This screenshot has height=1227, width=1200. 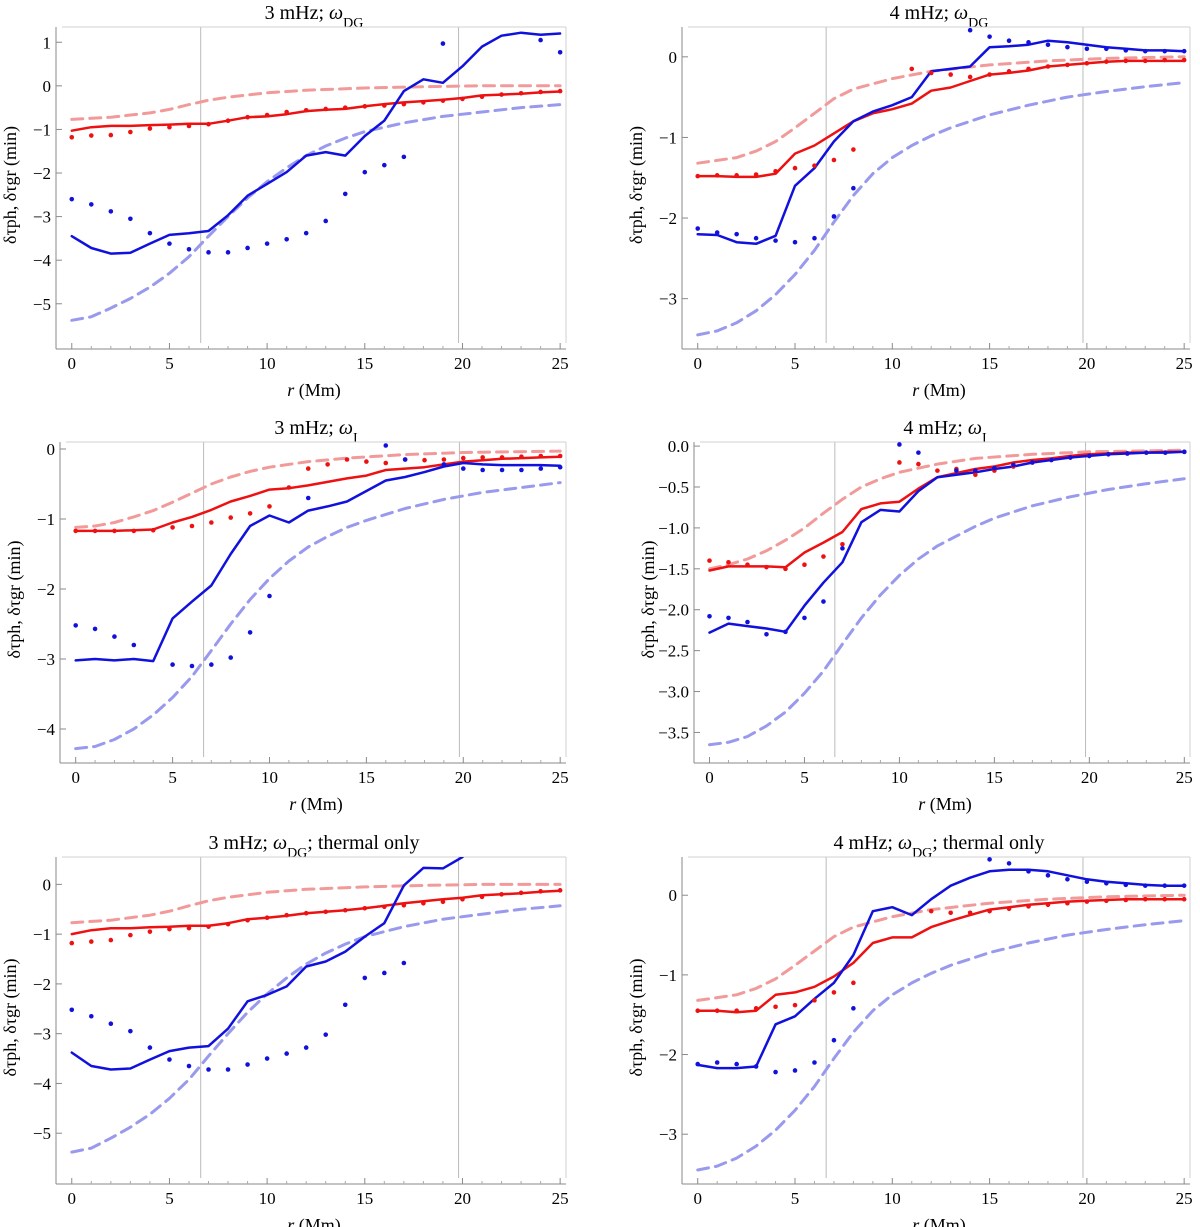 I want to click on panel-title: 4 mHz; ωDG; thermal only, so click(x=939, y=846).